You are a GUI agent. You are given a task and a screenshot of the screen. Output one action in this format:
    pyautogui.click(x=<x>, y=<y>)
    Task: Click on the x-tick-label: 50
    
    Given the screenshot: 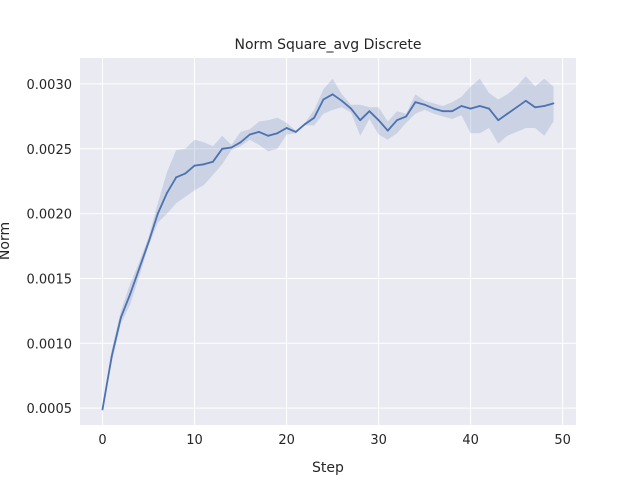 What is the action you would take?
    pyautogui.click(x=562, y=440)
    